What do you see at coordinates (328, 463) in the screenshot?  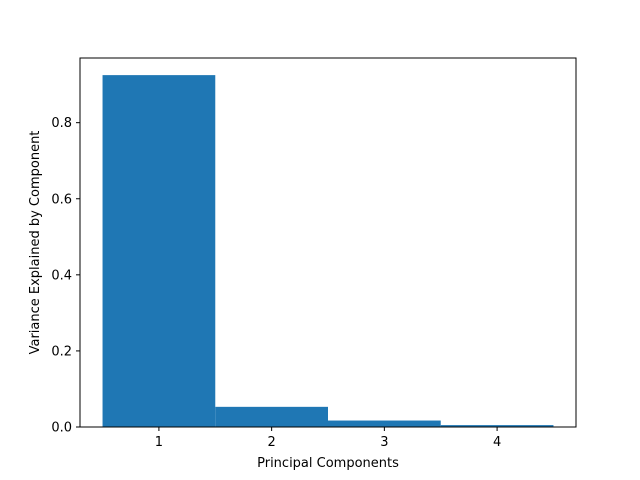 I see `x-axis-label: Principal Components` at bounding box center [328, 463].